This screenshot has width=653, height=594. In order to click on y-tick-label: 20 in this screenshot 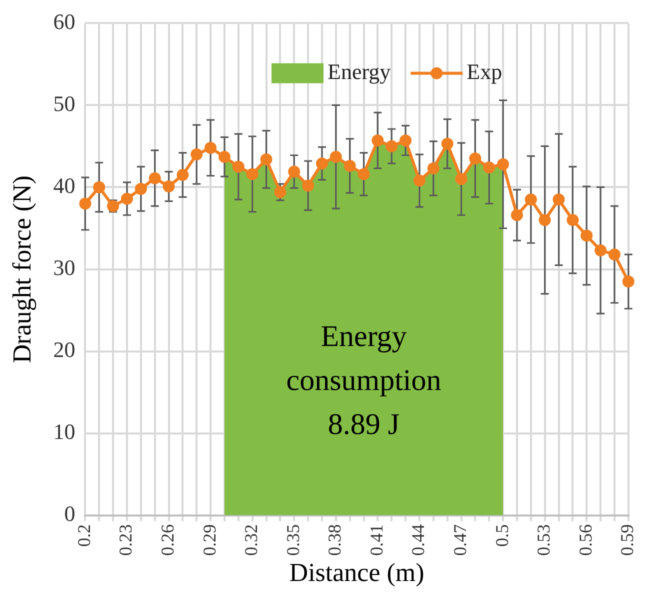, I will do `click(64, 349)`.